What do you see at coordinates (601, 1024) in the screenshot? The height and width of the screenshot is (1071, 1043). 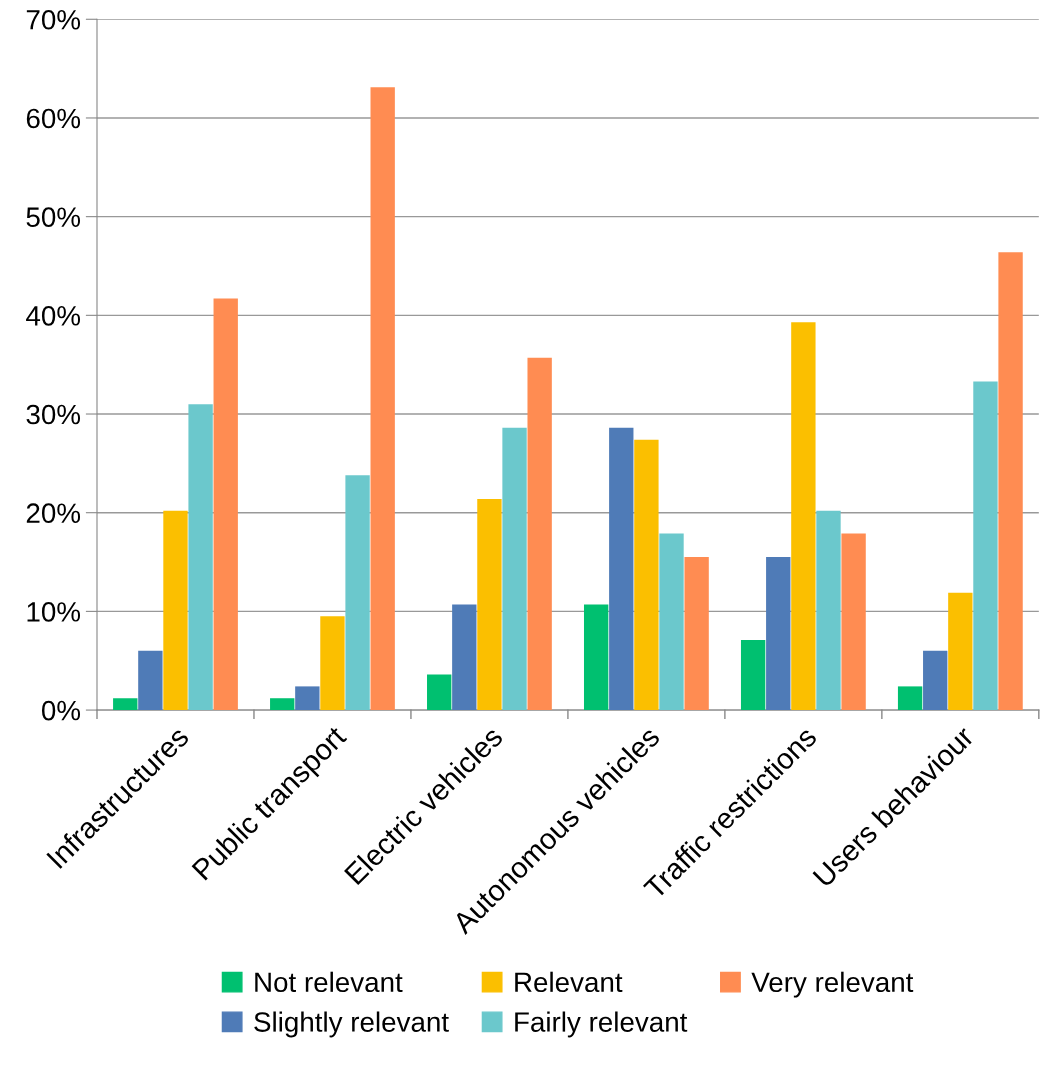 I see `legend-label: Fairly relevant` at bounding box center [601, 1024].